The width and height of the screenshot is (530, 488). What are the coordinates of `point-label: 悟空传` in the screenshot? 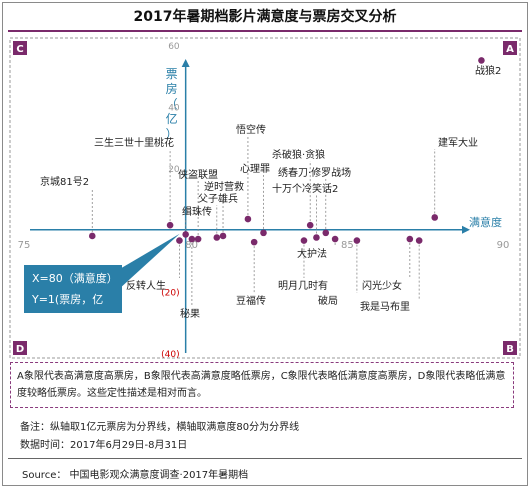 It's located at (251, 129).